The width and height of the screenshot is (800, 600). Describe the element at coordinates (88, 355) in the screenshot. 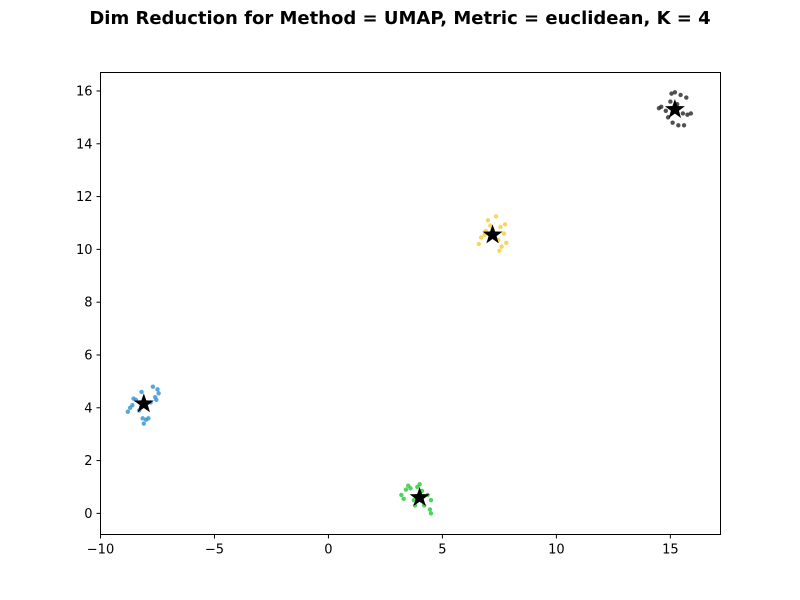

I see `y-tick-label: 6` at that location.